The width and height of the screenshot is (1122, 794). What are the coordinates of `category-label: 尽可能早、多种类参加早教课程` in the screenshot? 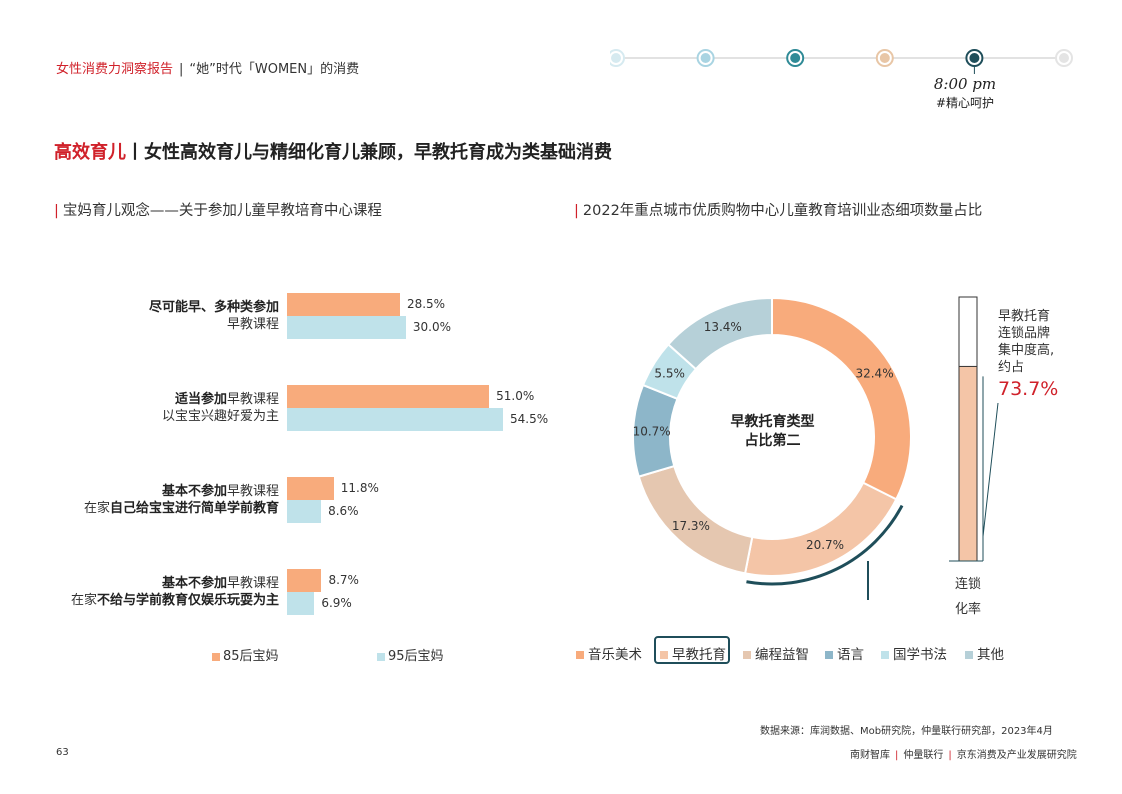 It's located at (214, 316).